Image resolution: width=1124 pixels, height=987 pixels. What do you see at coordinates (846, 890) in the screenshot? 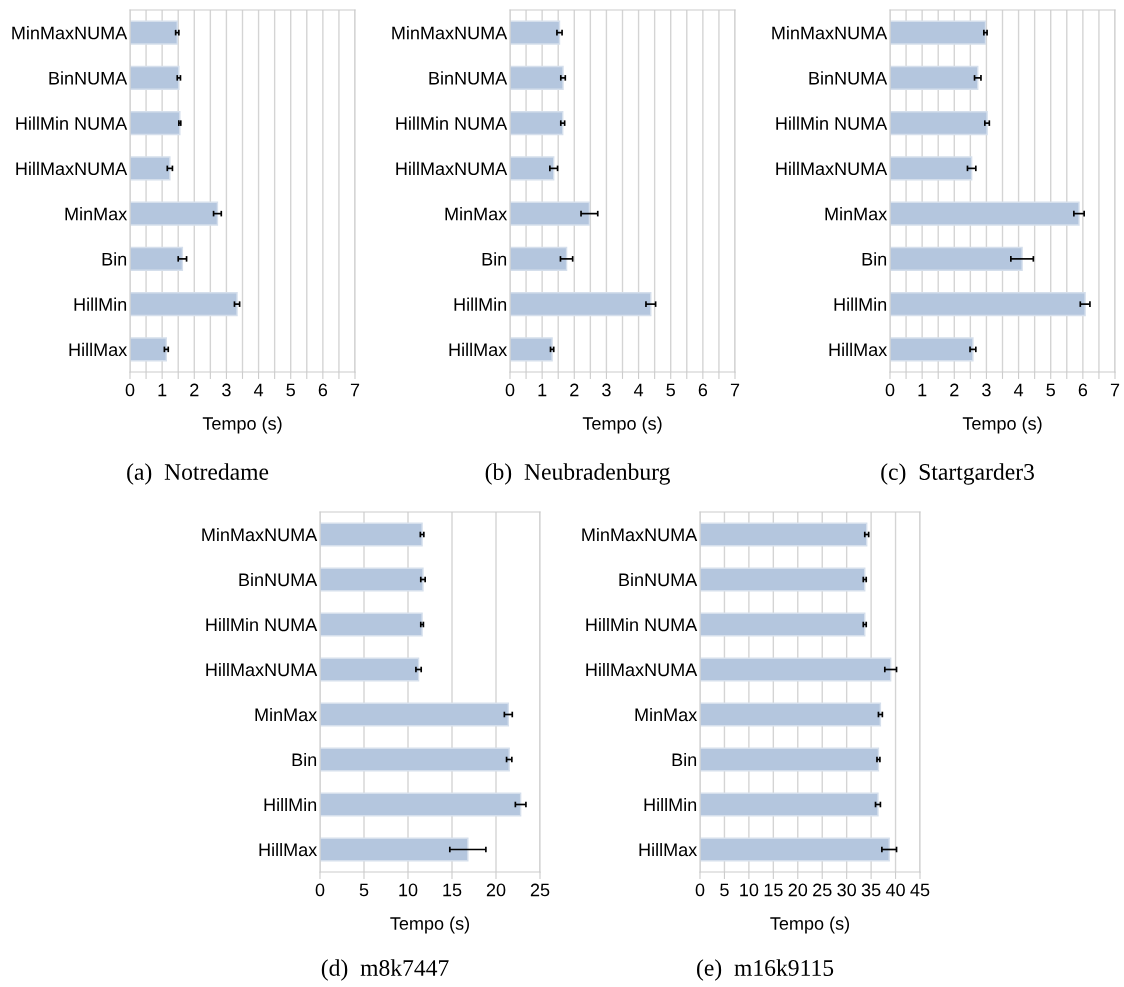
I see `x-tick-label: 30` at bounding box center [846, 890].